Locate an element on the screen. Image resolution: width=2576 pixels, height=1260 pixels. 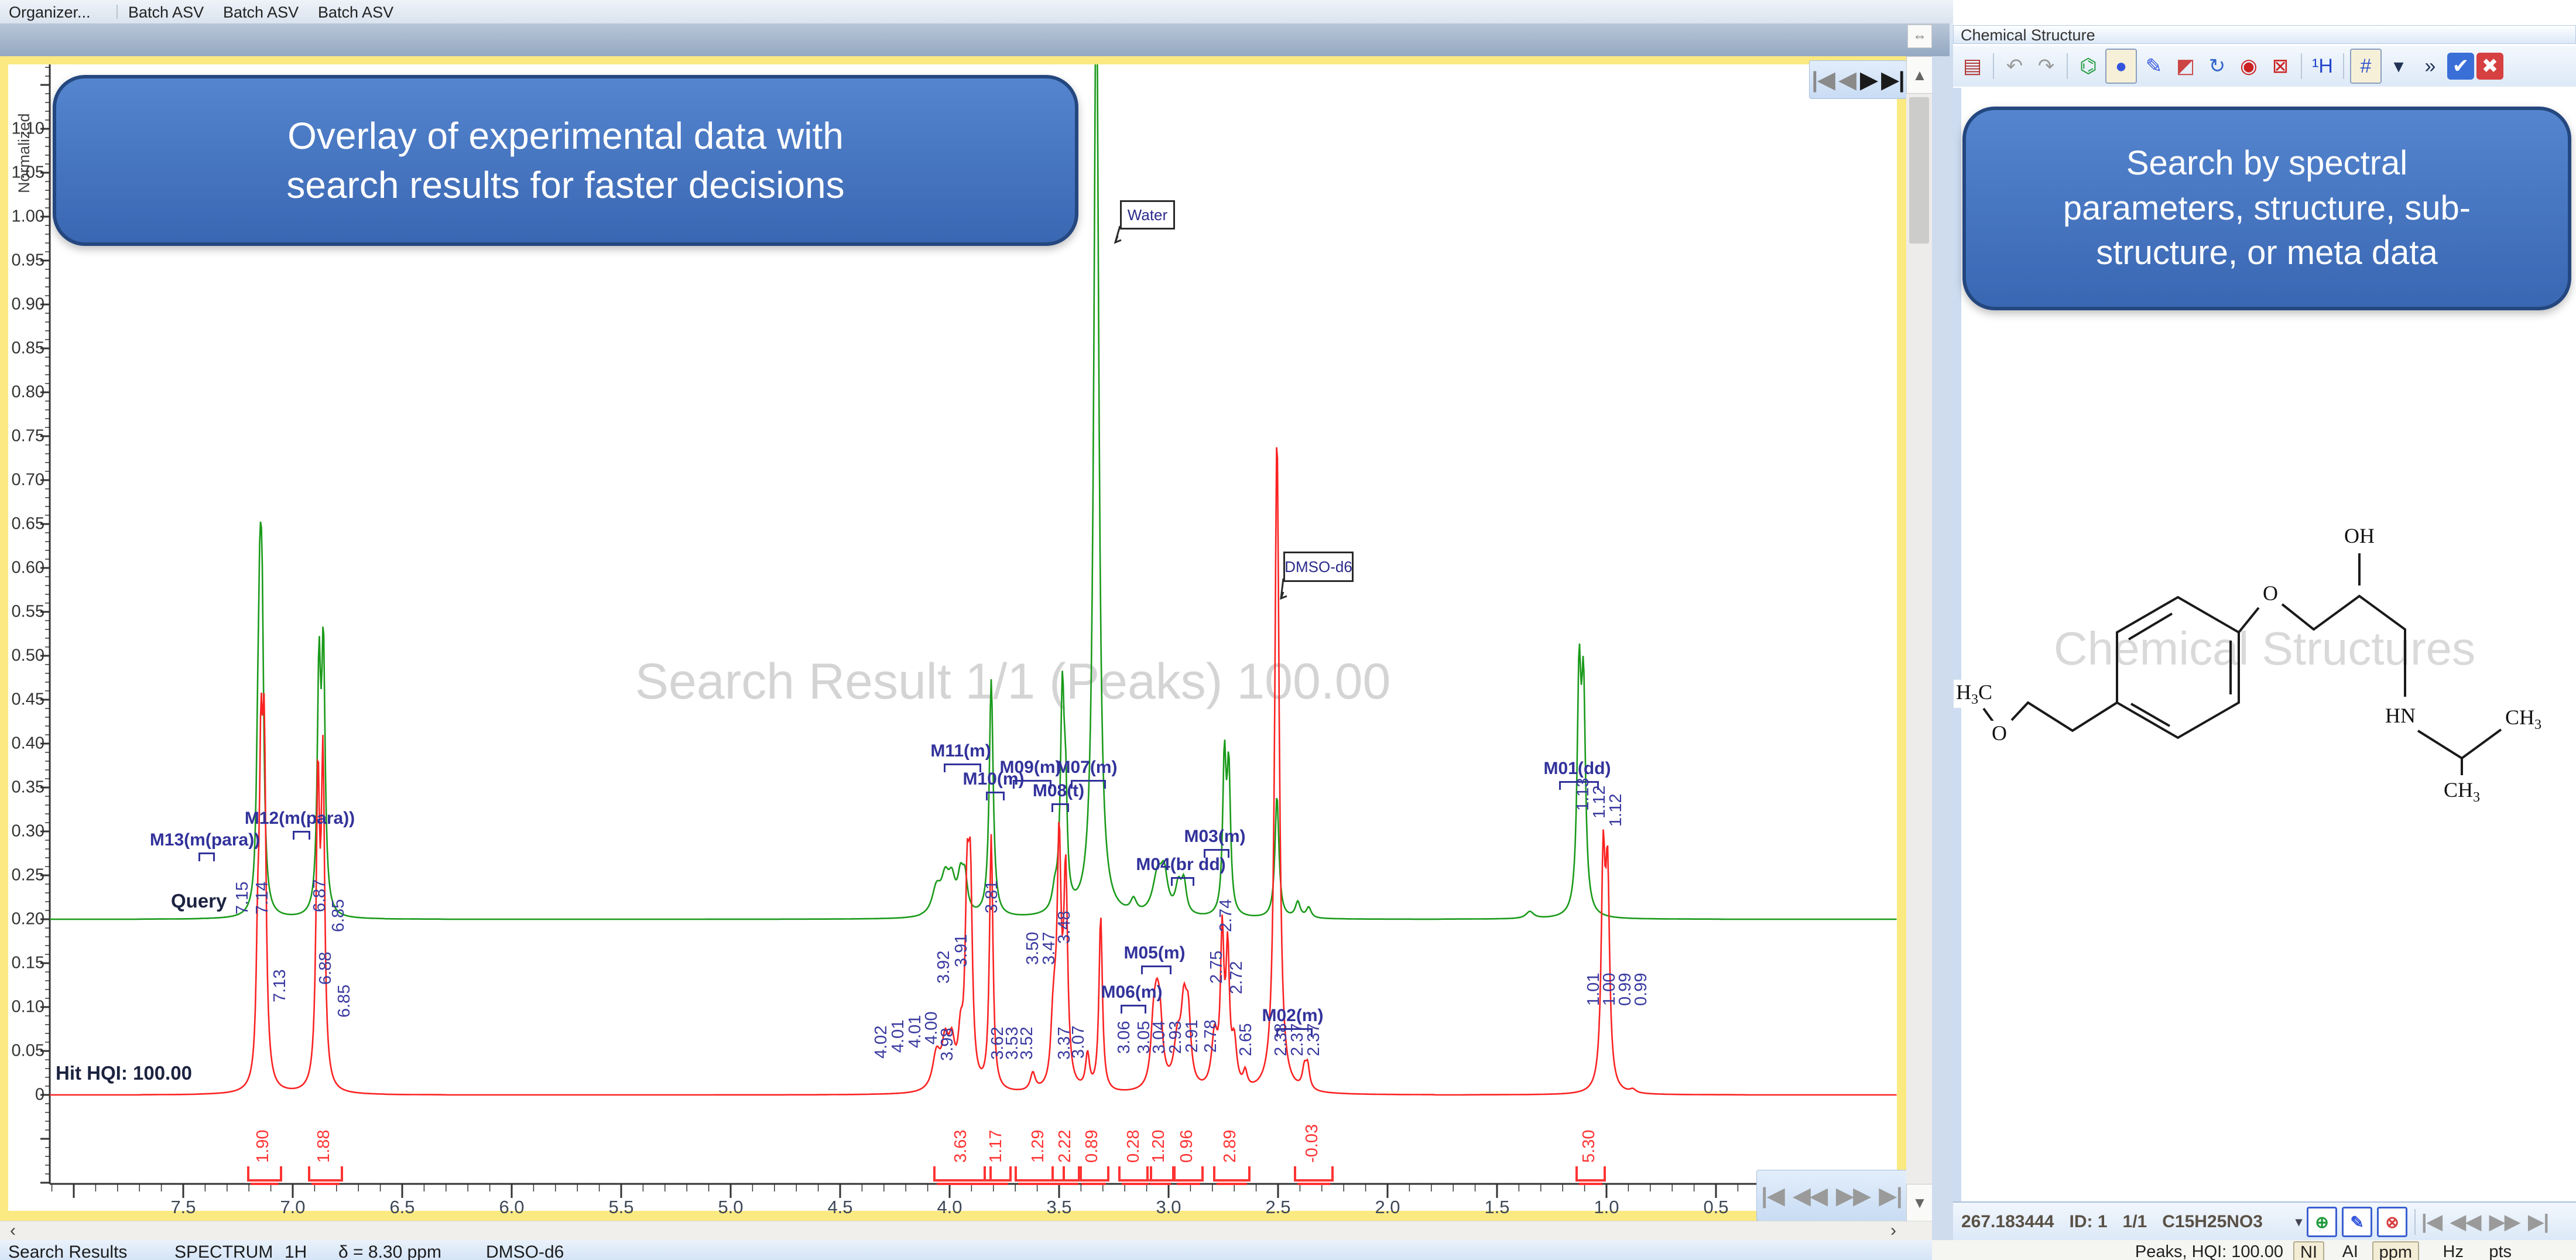
multiplet-label-m04: M04(br dd) is located at coordinates (1181, 864).